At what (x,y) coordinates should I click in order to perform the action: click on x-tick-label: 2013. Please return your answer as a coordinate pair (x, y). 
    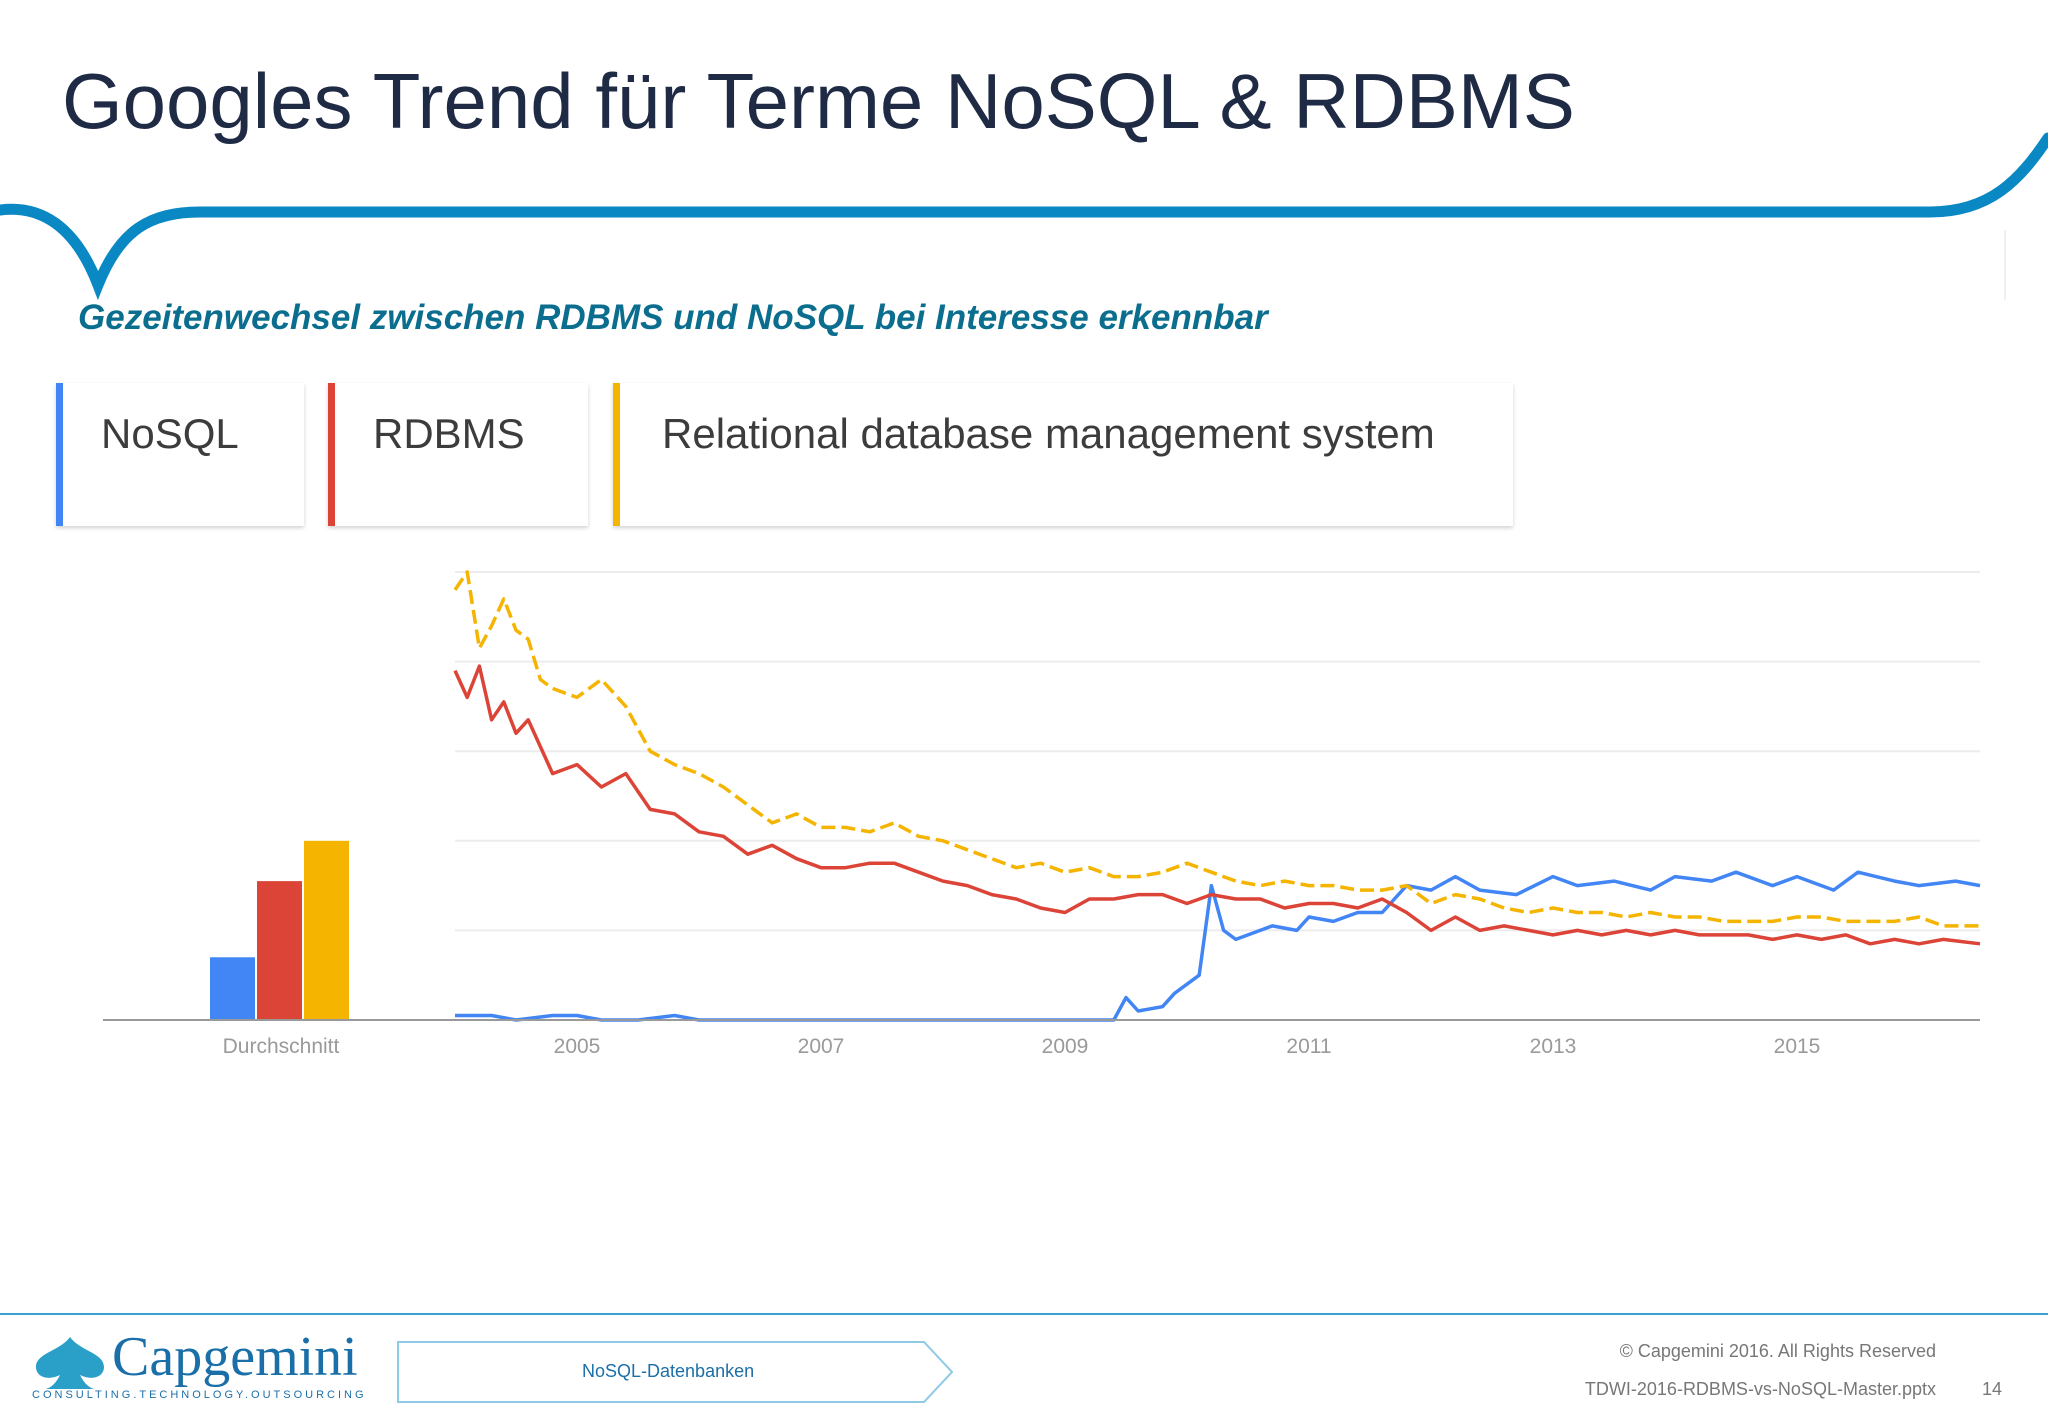
    Looking at the image, I should click on (1553, 1046).